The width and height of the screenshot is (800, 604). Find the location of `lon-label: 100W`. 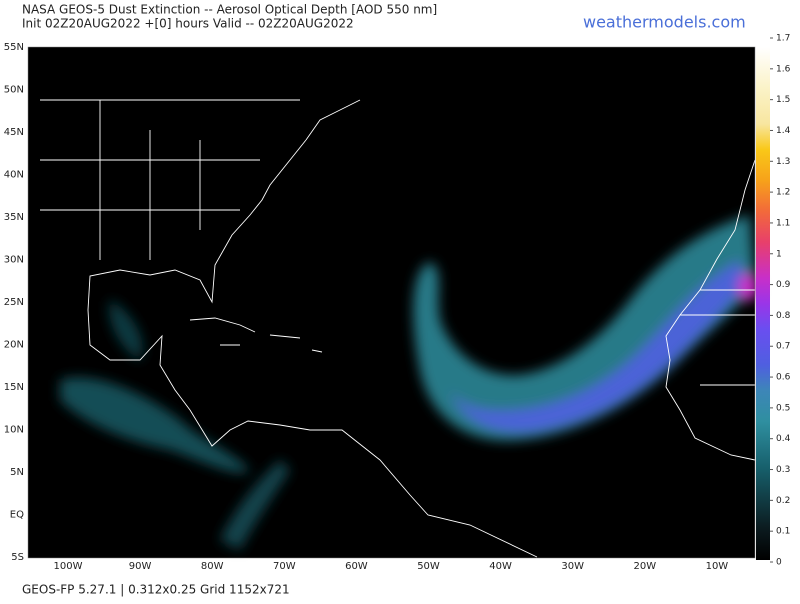

lon-label: 100W is located at coordinates (68, 566).